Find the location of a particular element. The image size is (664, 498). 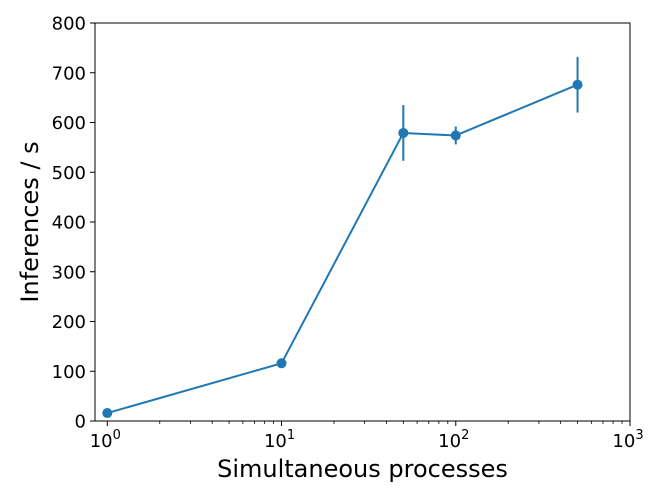

y-tick-label: 300 is located at coordinates (69, 272).